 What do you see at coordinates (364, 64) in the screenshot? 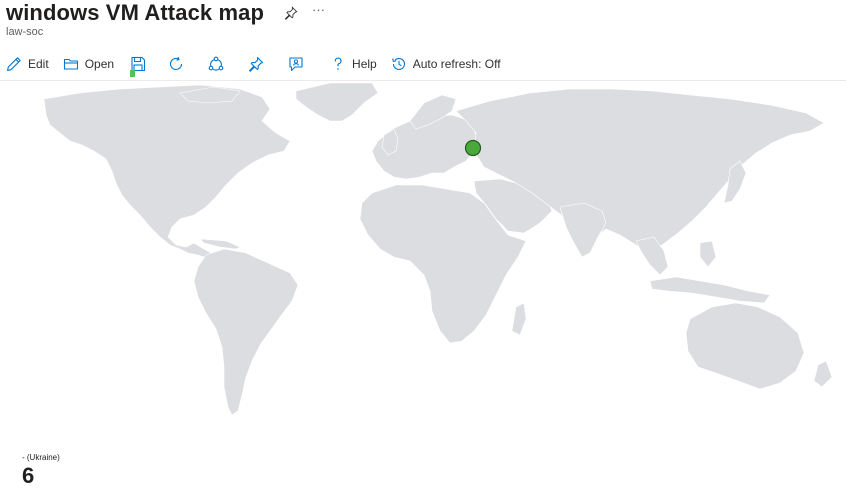
I see `help-label: Help` at bounding box center [364, 64].